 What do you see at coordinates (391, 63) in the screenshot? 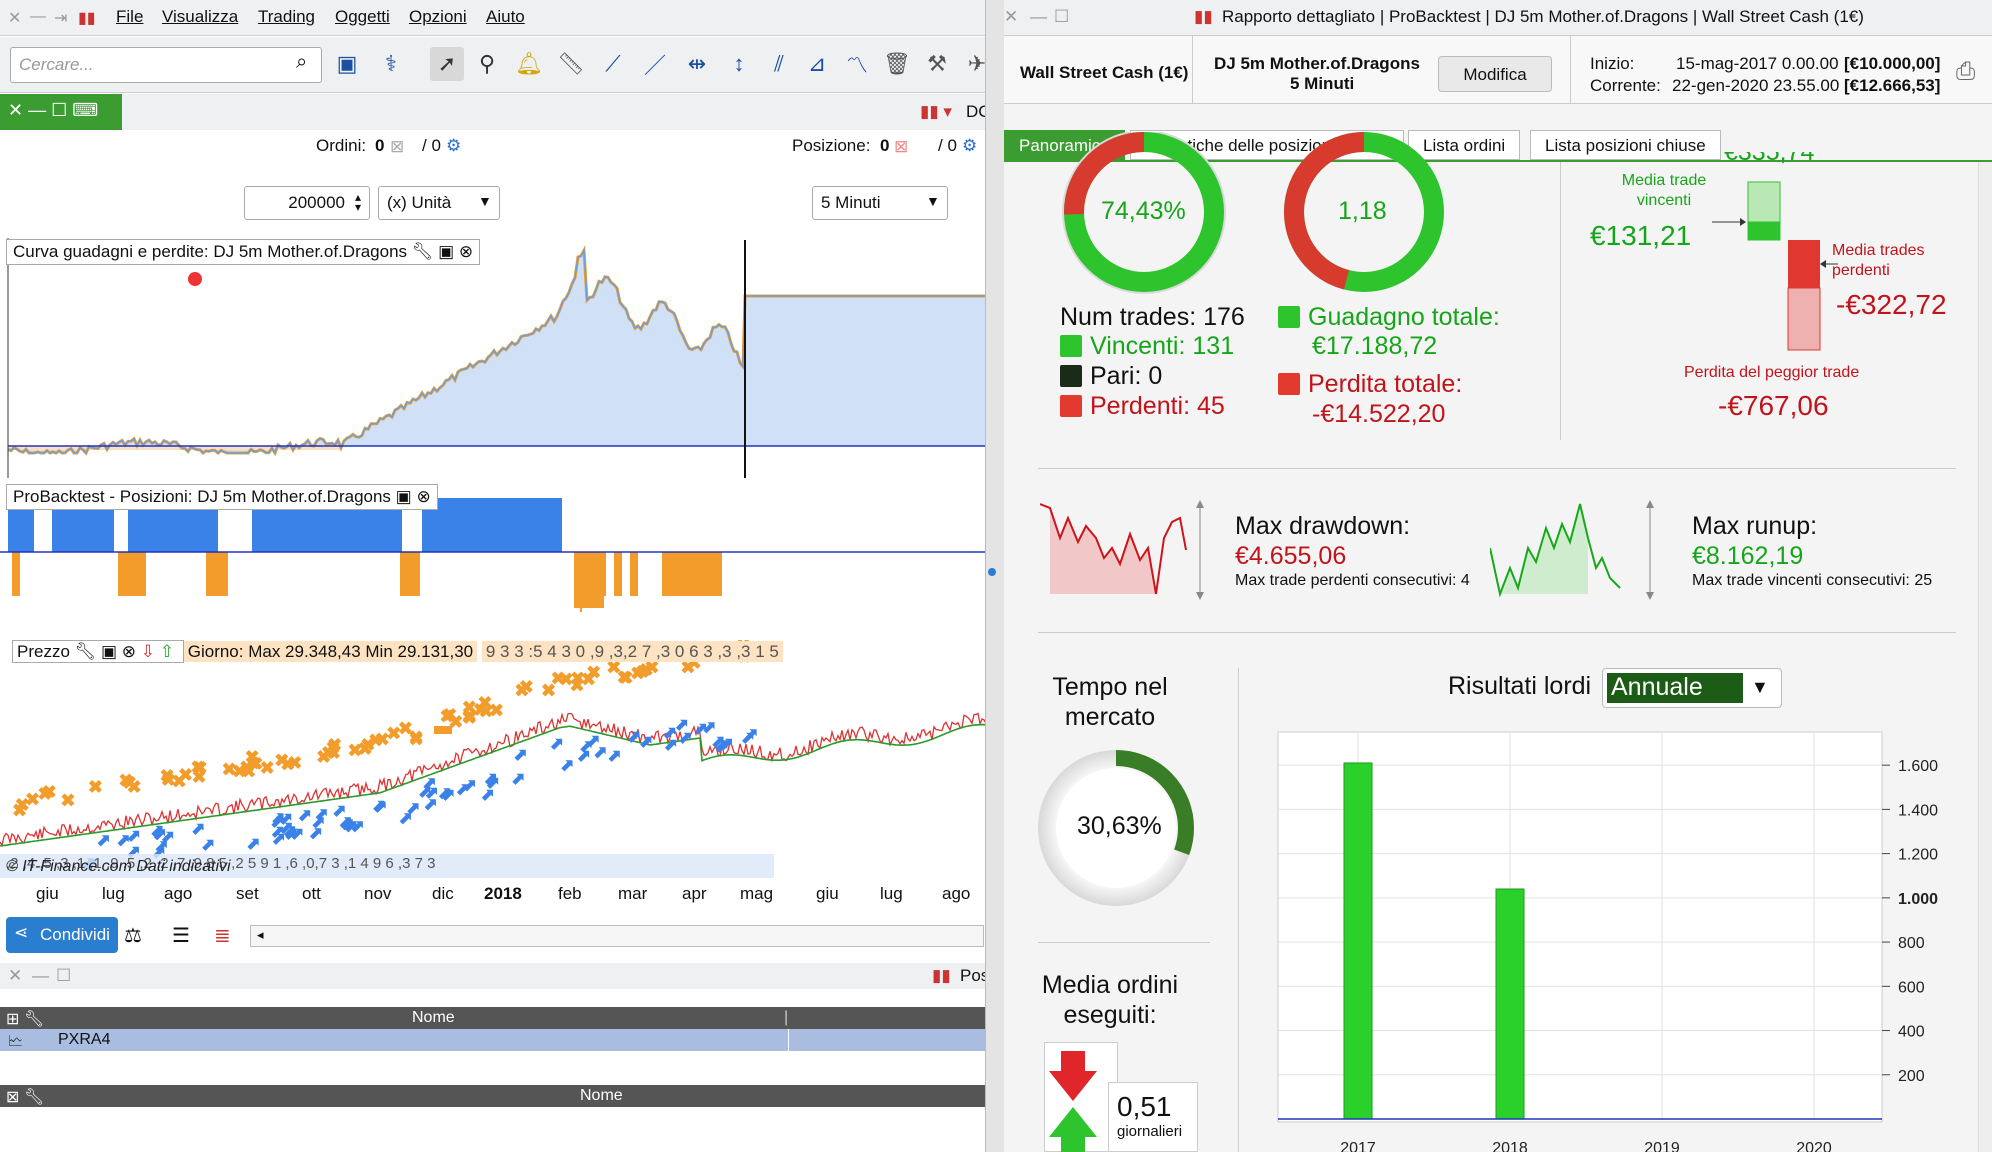
I see `indicator-icon: ⚕` at bounding box center [391, 63].